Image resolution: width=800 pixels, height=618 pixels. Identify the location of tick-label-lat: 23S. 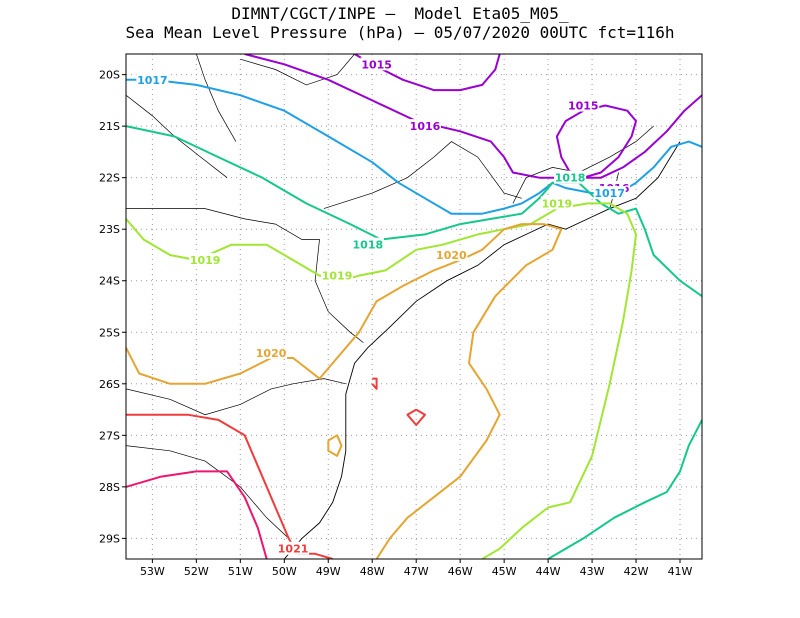
(109, 229).